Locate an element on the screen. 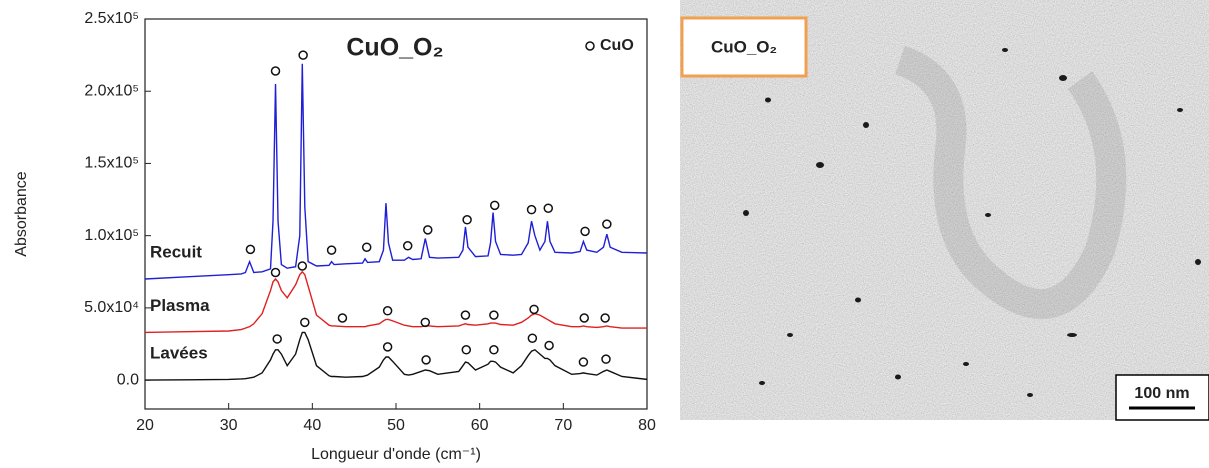 The image size is (1209, 468). legend-label: CuO is located at coordinates (617, 45).